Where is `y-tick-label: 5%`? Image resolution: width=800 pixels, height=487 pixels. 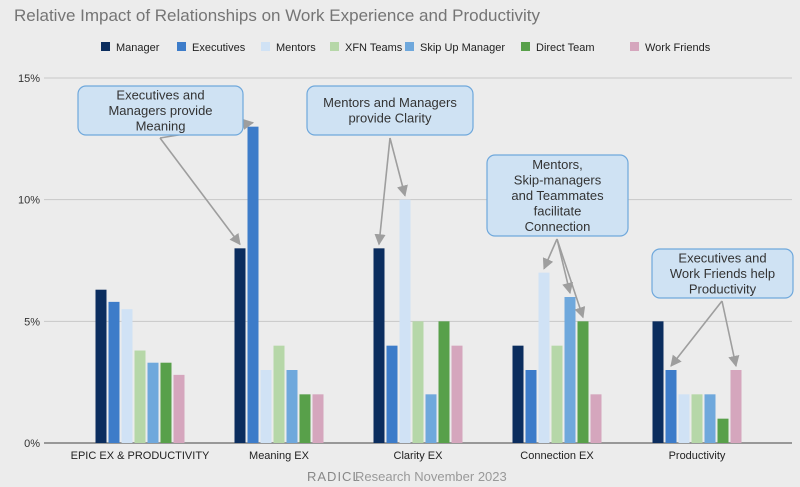 y-tick-label: 5% is located at coordinates (32, 322).